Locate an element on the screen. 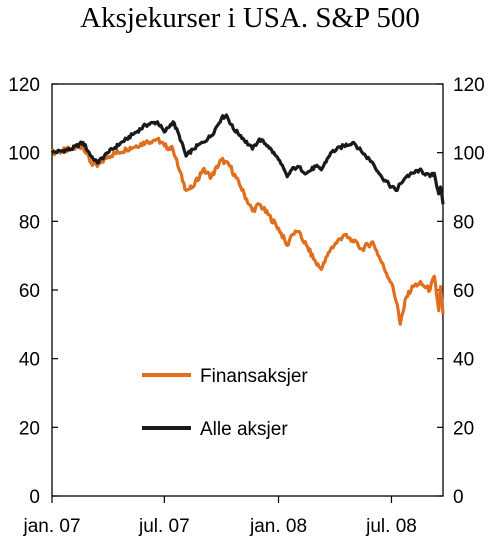  legend: Finansaksjer Alle aksjer is located at coordinates (225, 403).